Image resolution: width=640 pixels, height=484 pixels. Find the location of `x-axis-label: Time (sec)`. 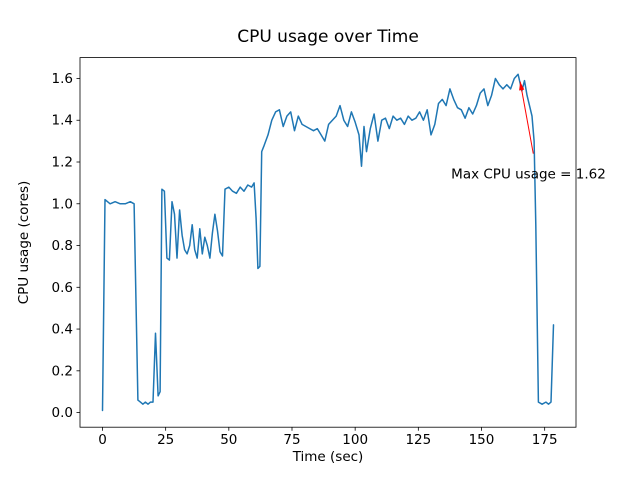

x-axis-label: Time (sec) is located at coordinates (328, 457).